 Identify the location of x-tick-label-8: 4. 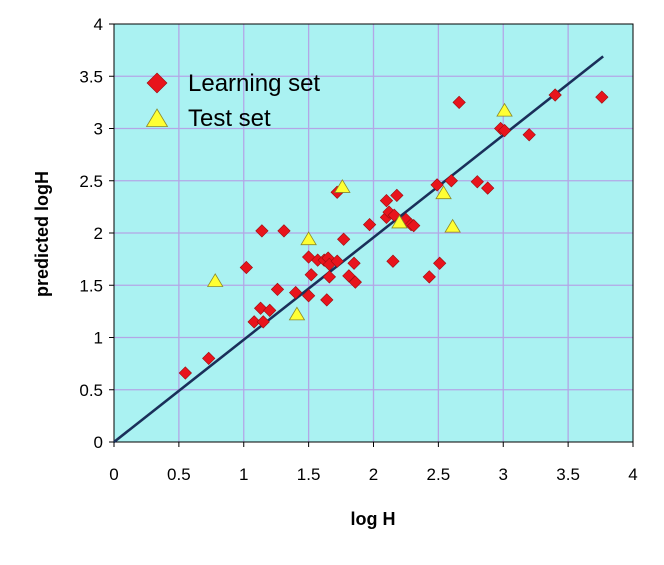
(632, 474).